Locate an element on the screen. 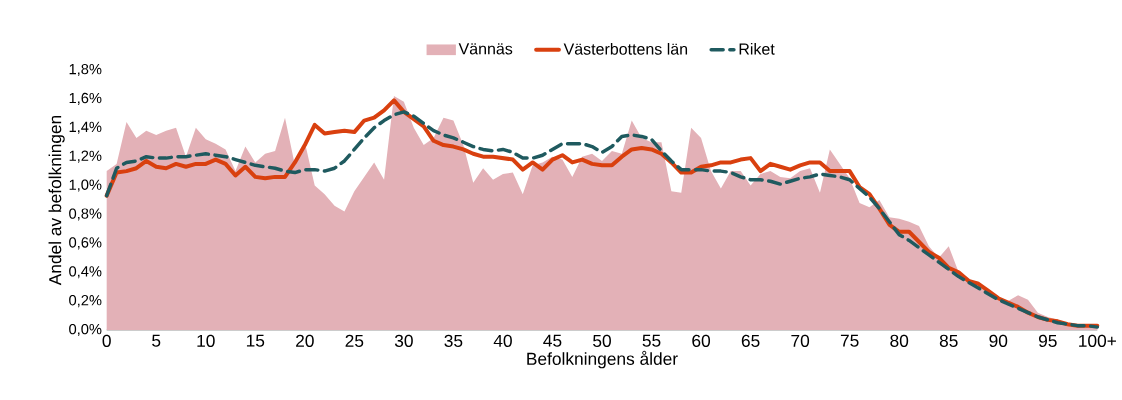 The height and width of the screenshot is (400, 1122). y-tick-label: 1,4% is located at coordinates (85, 127).